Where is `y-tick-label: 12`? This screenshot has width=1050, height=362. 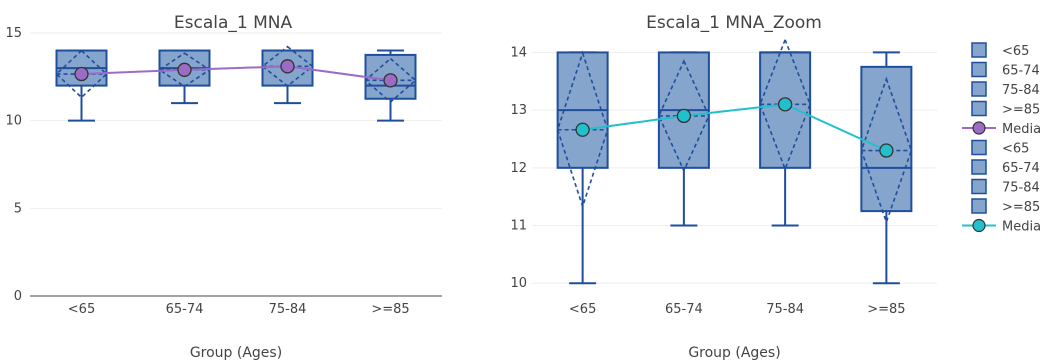 y-tick-label: 12 is located at coordinates (518, 168).